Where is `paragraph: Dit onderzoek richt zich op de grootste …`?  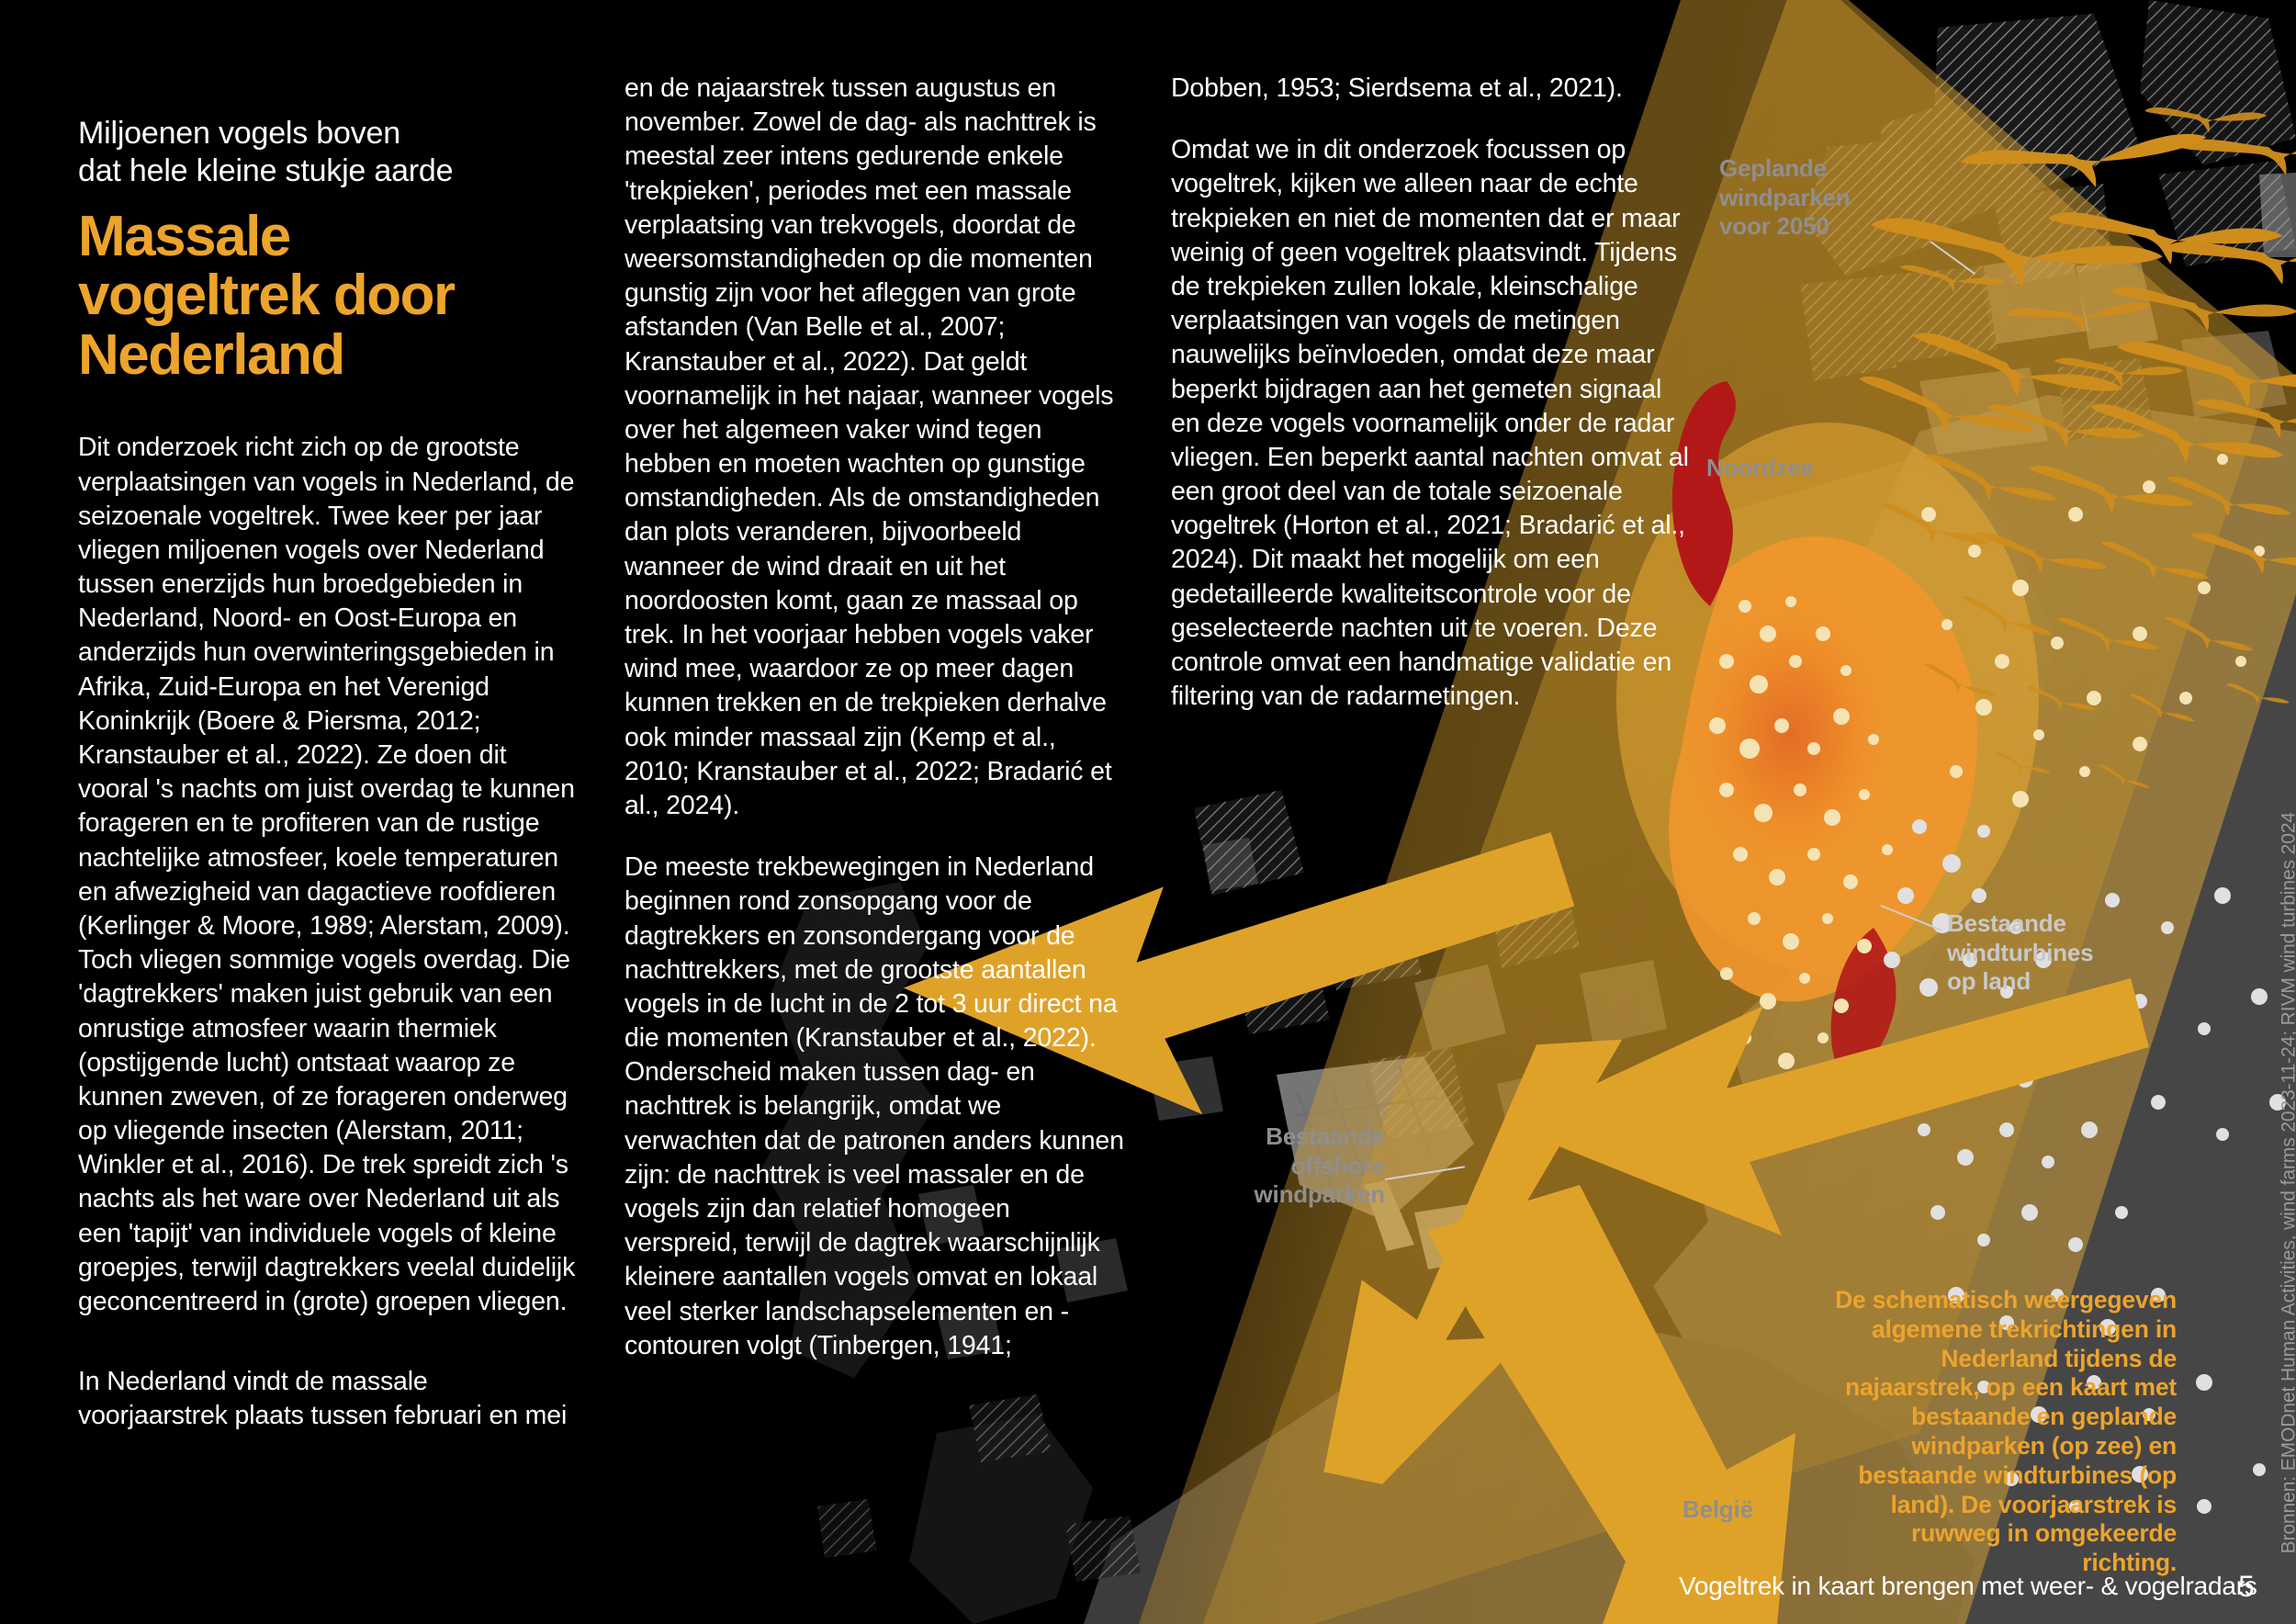 paragraph: Dit onderzoek richt zich op de grootste … is located at coordinates (327, 875).